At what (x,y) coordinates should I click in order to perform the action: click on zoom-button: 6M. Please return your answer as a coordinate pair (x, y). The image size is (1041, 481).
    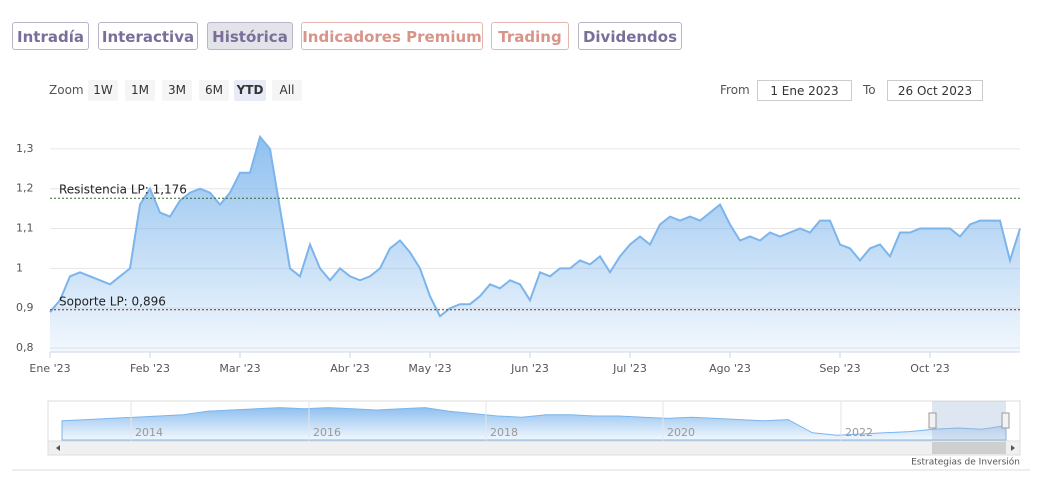
    Looking at the image, I should click on (214, 90).